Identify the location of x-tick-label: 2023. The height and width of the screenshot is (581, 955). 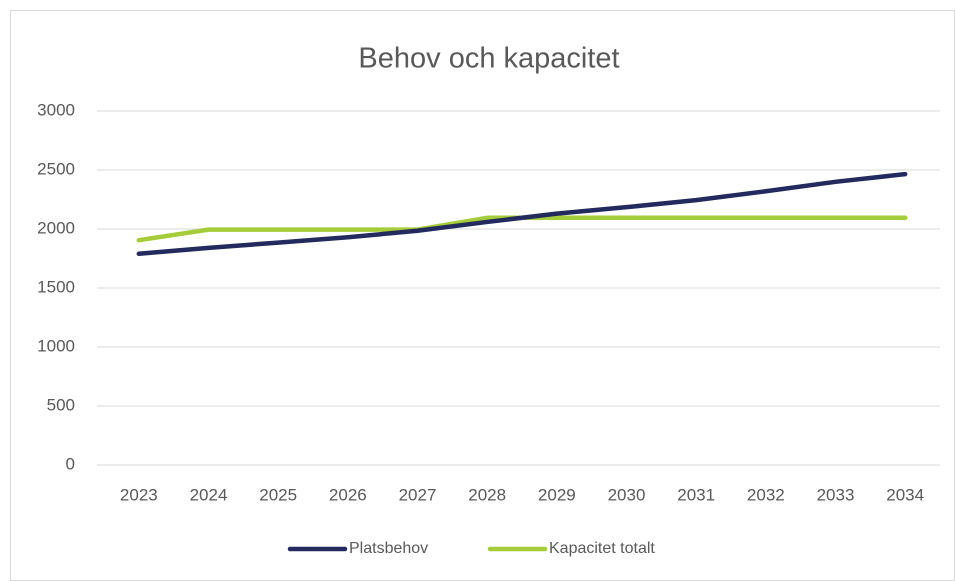
(139, 494).